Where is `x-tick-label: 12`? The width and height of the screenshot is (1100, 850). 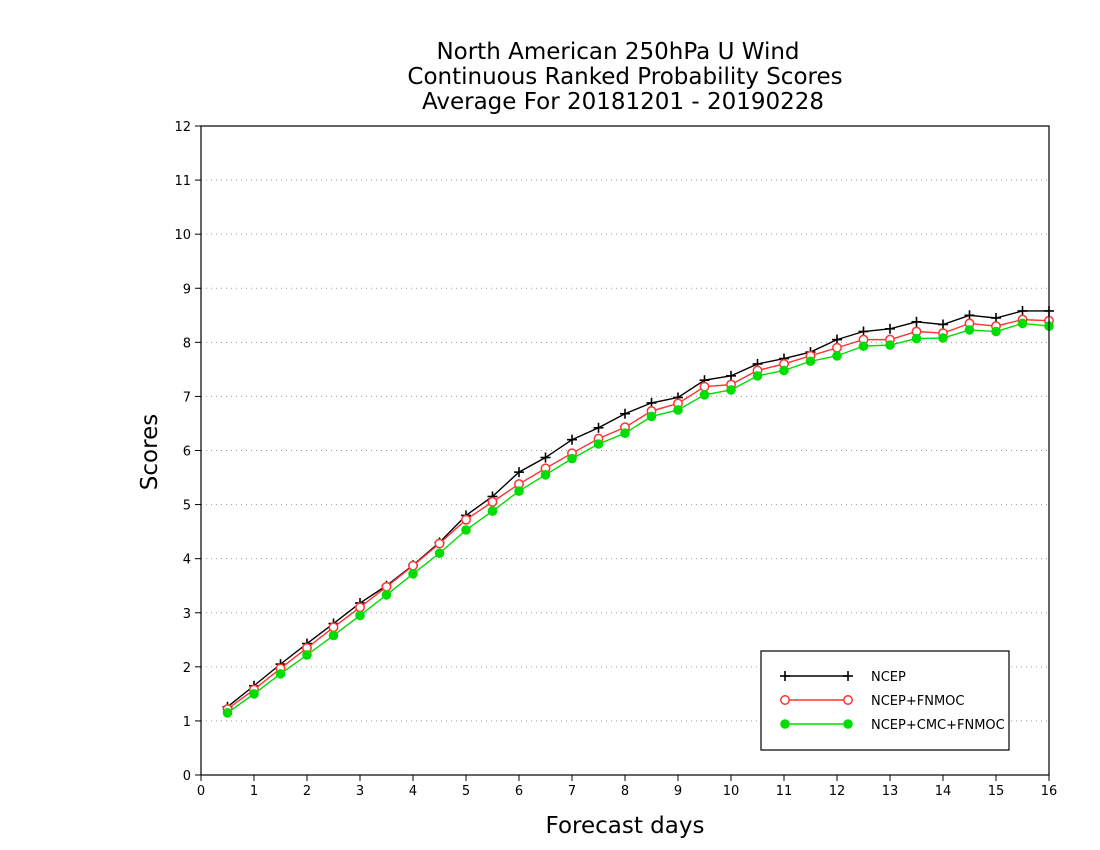
x-tick-label: 12 is located at coordinates (837, 791).